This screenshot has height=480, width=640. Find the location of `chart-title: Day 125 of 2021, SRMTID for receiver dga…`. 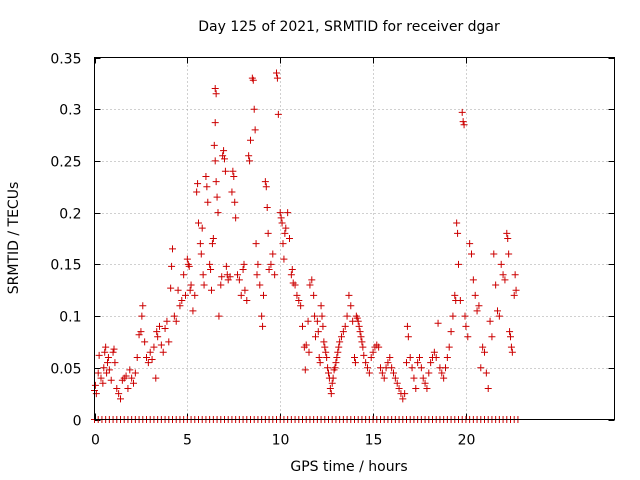

chart-title: Day 125 of 2021, SRMTID for receiver dga… is located at coordinates (349, 27).